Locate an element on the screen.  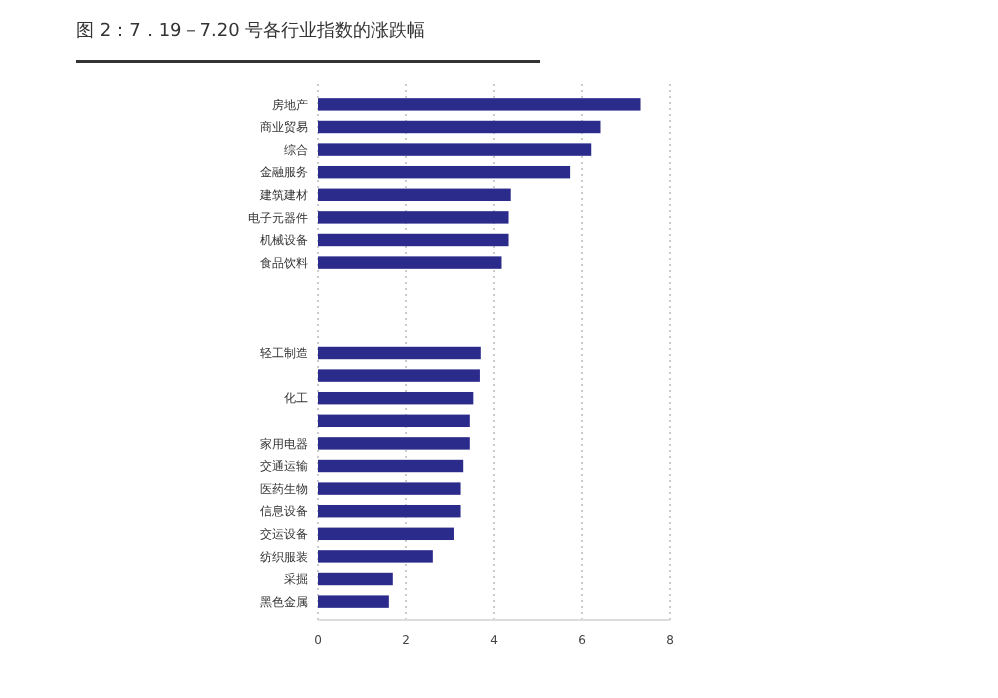
chart-title: 图 2：7．19－7.20 号各行业指数的涨跌幅 is located at coordinates (251, 31).